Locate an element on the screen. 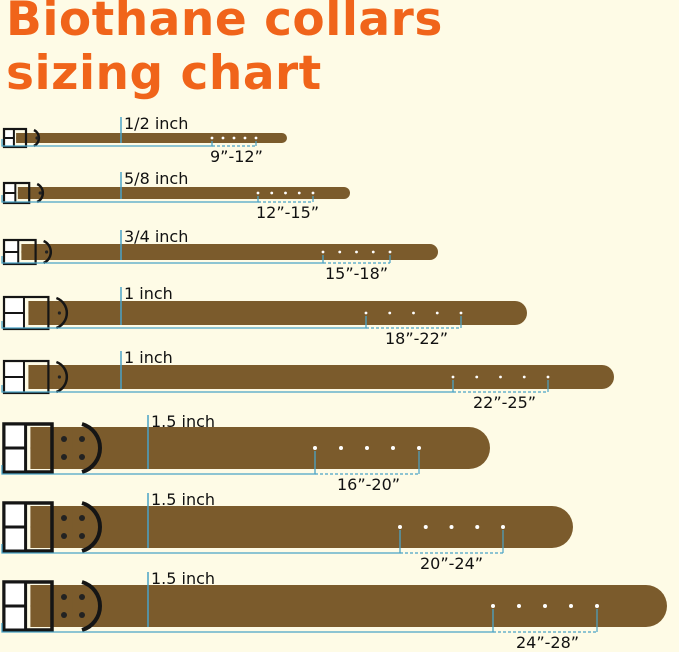 The height and width of the screenshot is (652, 679). size-label: 20”-24” is located at coordinates (451, 563).